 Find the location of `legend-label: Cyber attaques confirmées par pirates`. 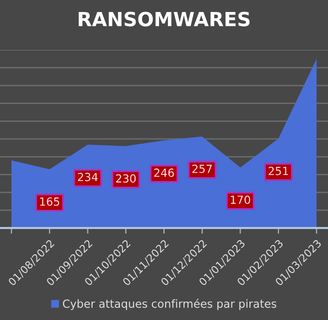

legend-label: Cyber attaques confirmées par pirates is located at coordinates (169, 304).